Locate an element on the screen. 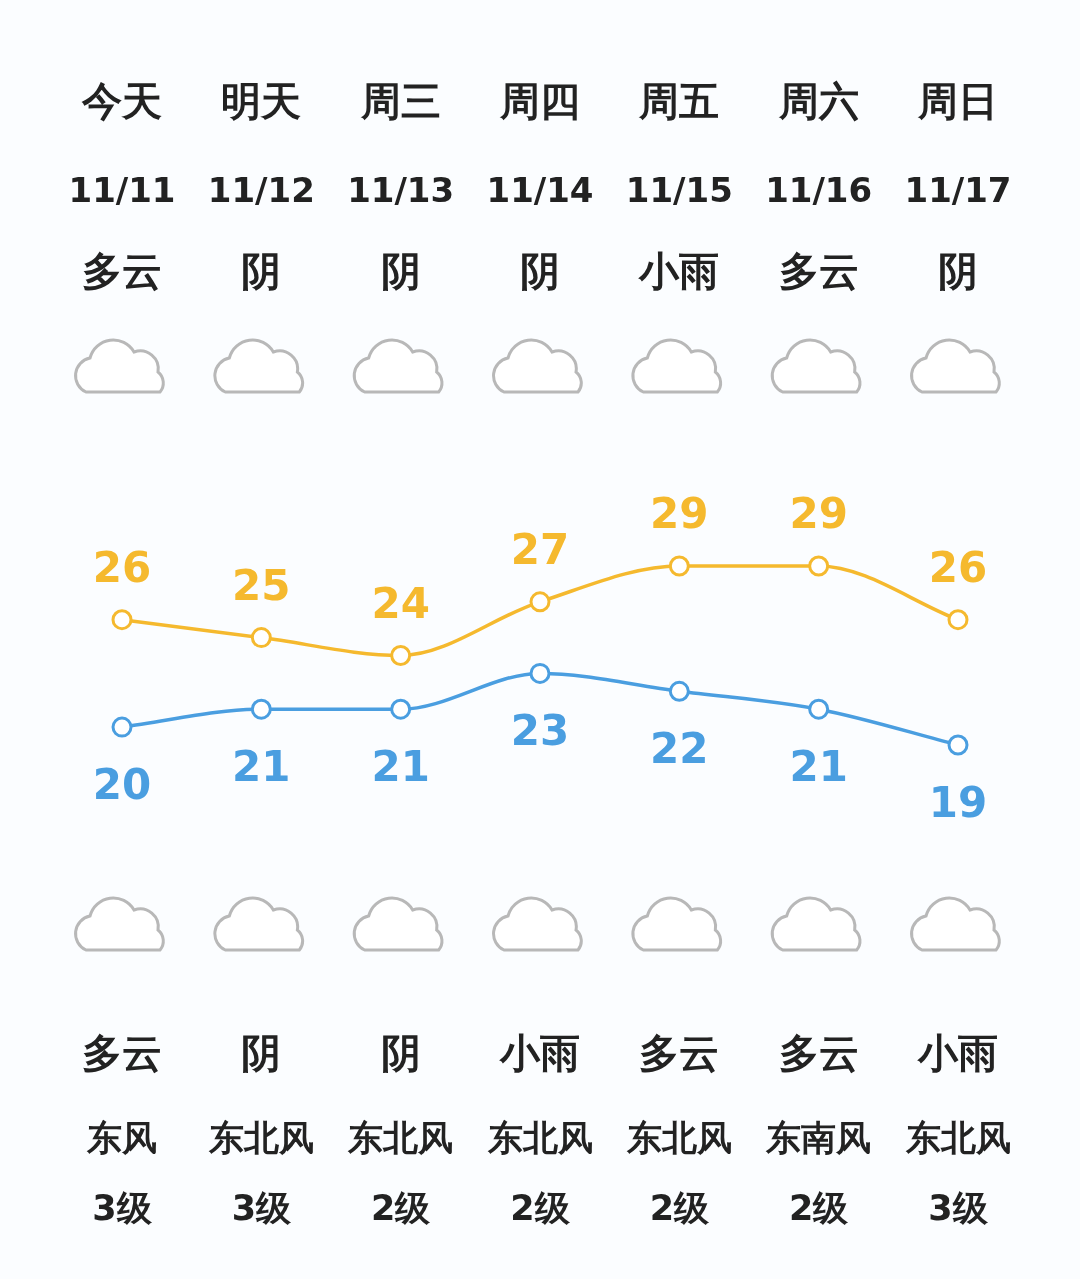 Image resolution: width=1080 pixels, height=1279 pixels. x-tick-label: 明天 is located at coordinates (261, 101).